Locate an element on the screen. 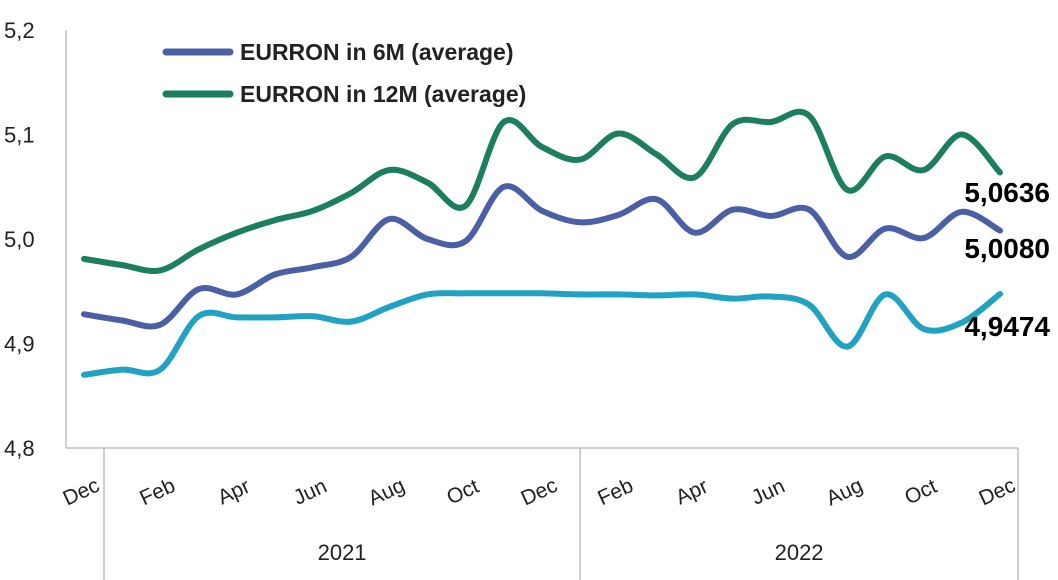  chart-labels: 5,0636 5,0080 4,9474 is located at coordinates (1007, 259).